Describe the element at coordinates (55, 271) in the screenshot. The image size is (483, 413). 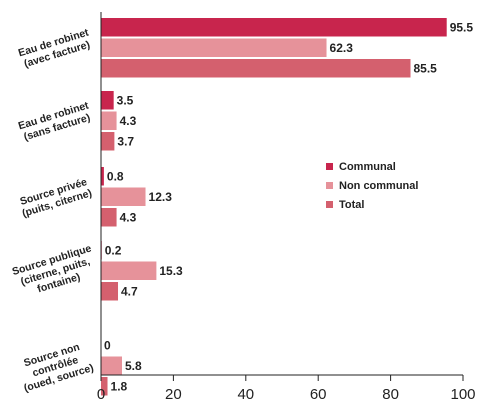
I see `category-label: Source publique(citerne, puits,fontaine)` at that location.